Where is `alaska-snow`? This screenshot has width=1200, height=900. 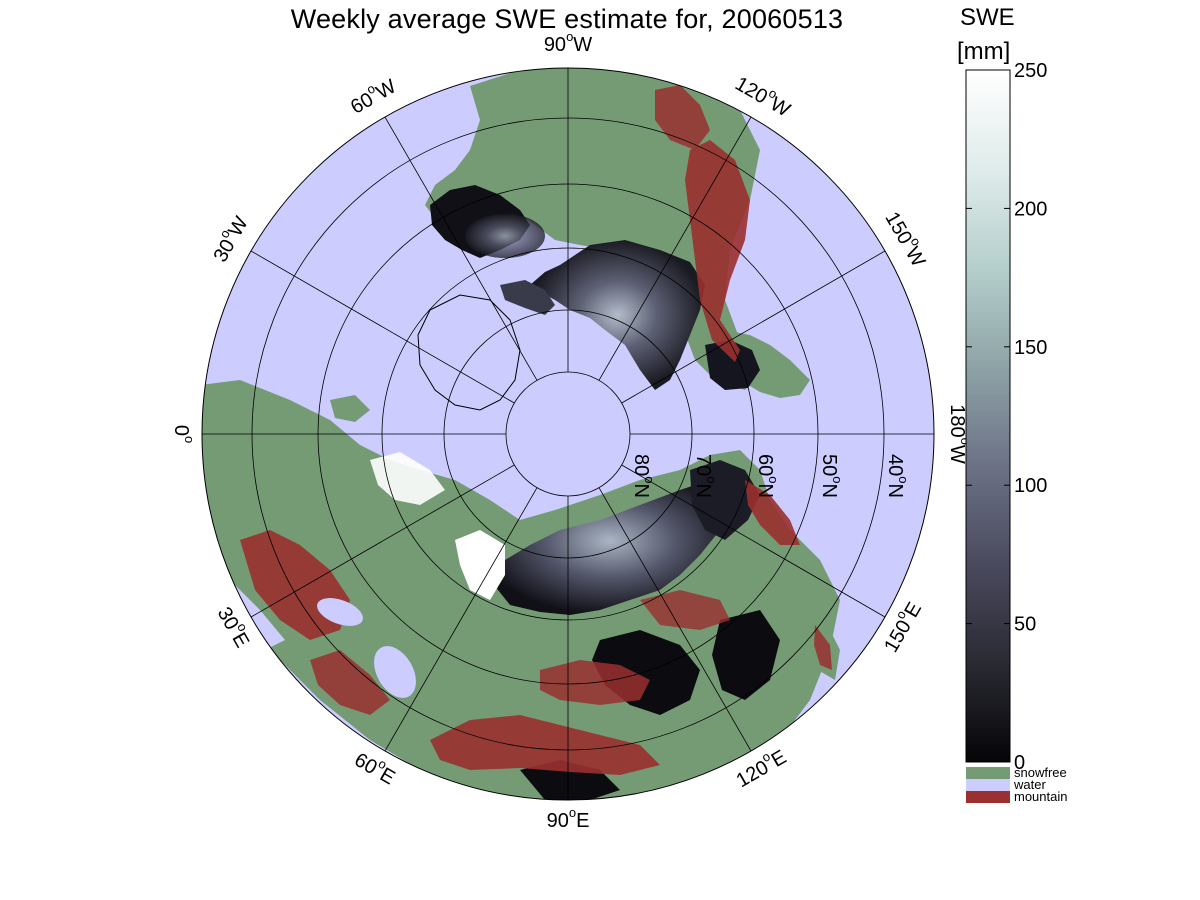
alaska-snow is located at coordinates (732, 365).